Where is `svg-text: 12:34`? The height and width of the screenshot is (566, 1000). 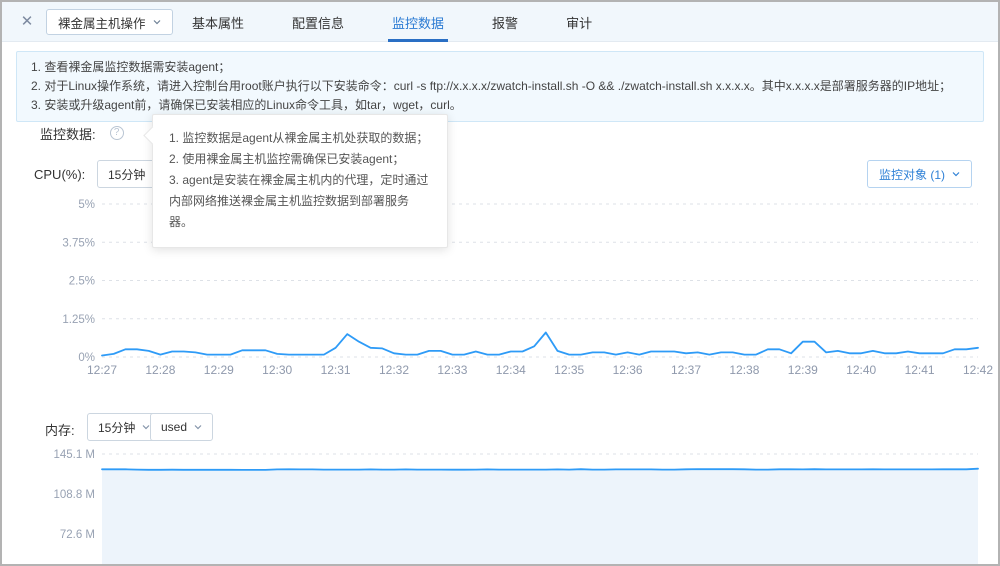 svg-text: 12:34 is located at coordinates (511, 370).